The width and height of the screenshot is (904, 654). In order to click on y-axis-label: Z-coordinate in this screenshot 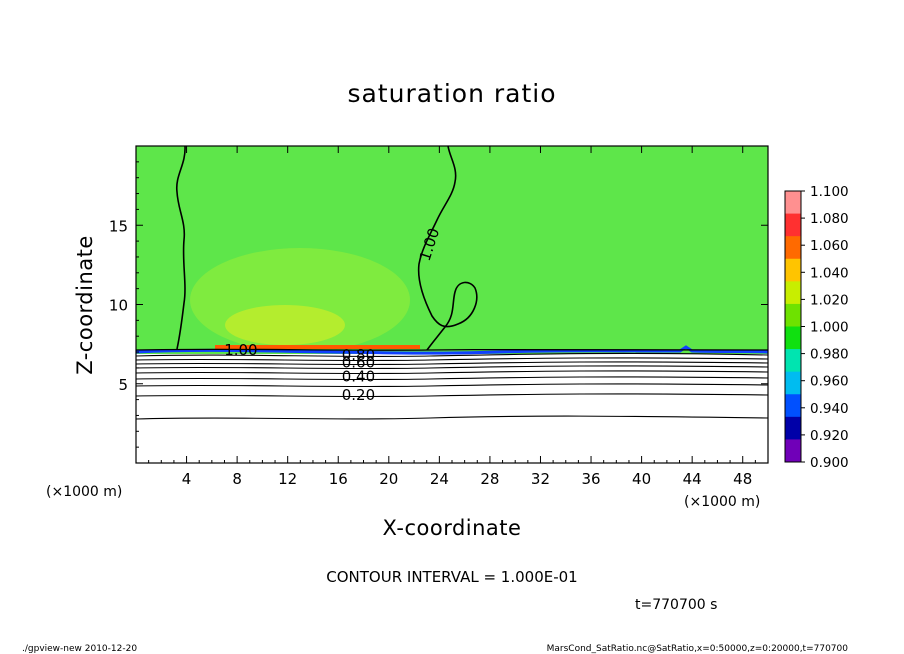, I will do `click(85, 305)`.